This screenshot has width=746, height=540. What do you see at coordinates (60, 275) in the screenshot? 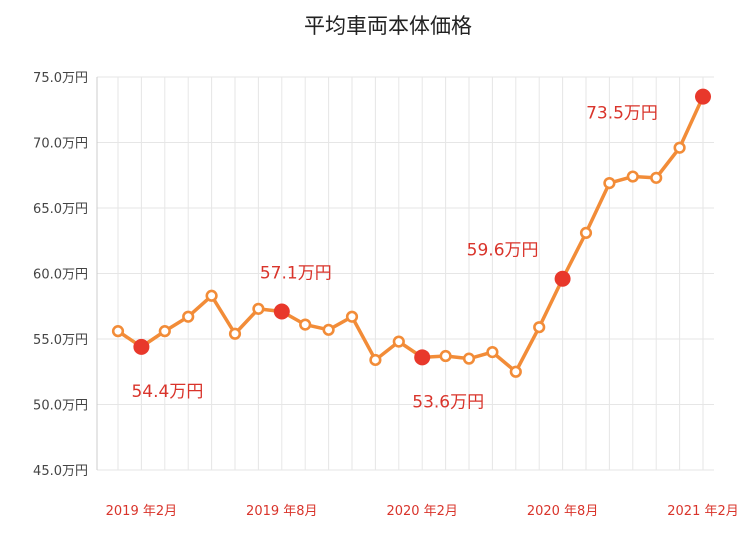
I see `y-tick-label: 60.0万円` at bounding box center [60, 275].